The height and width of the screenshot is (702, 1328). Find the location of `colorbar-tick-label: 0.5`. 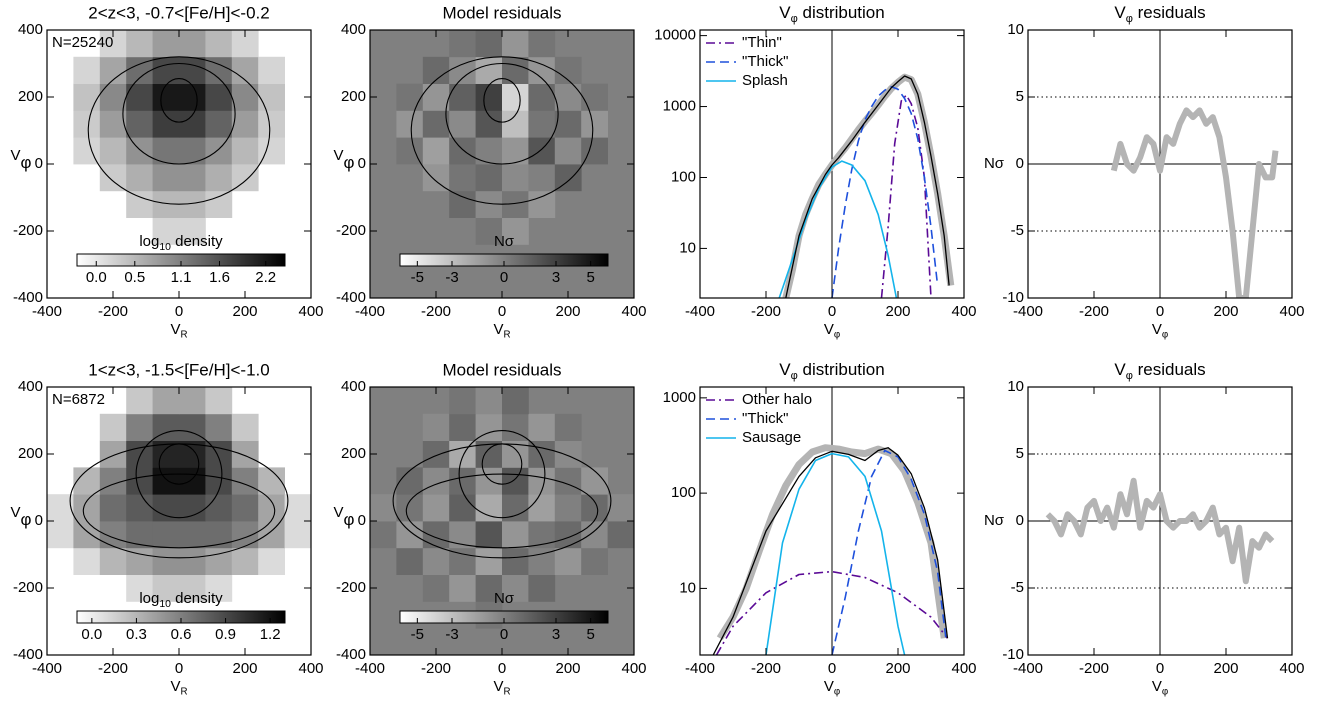

colorbar-tick-label: 0.5 is located at coordinates (134, 277).